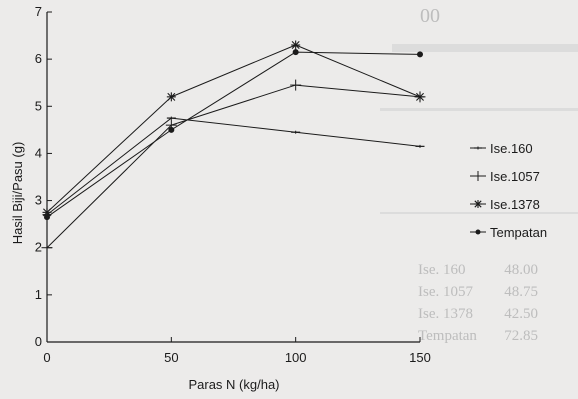 This screenshot has height=399, width=578. Describe the element at coordinates (518, 232) in the screenshot. I see `legend-label: Tempatan` at that location.